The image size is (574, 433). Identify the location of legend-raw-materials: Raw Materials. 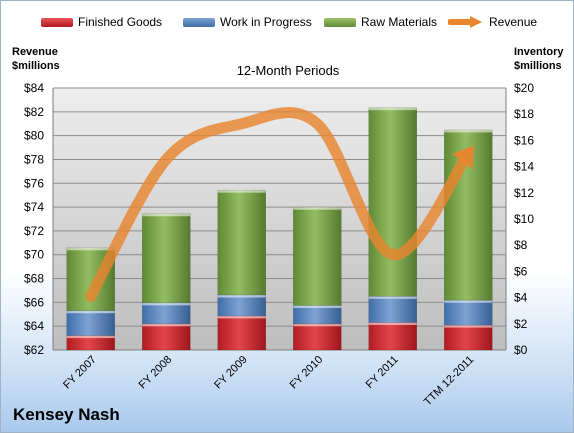
(380, 22).